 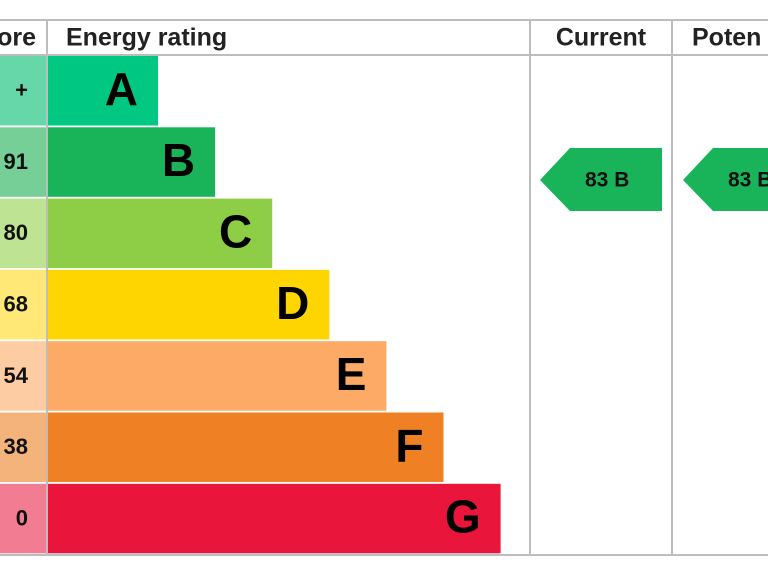 I want to click on score-label: +, so click(x=21, y=90).